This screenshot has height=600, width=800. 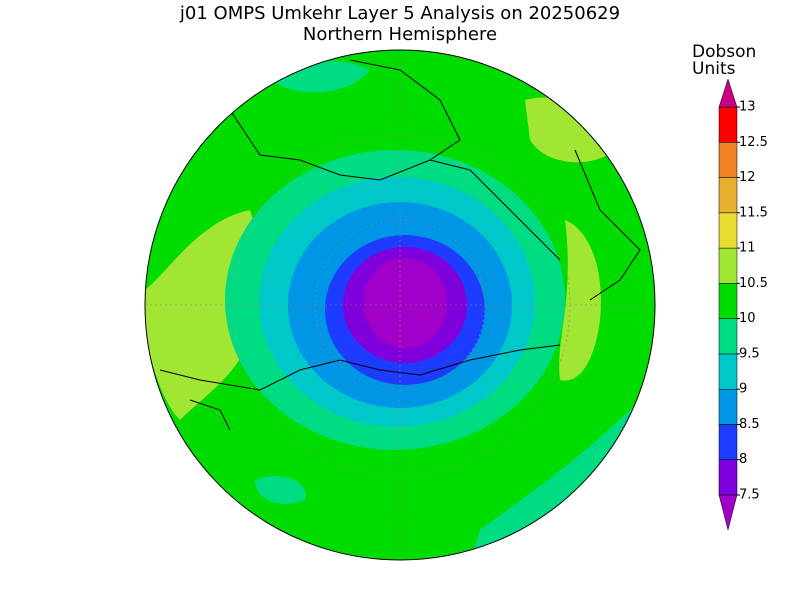 I want to click on colorbar-tick-label: 9.5, so click(x=749, y=353).